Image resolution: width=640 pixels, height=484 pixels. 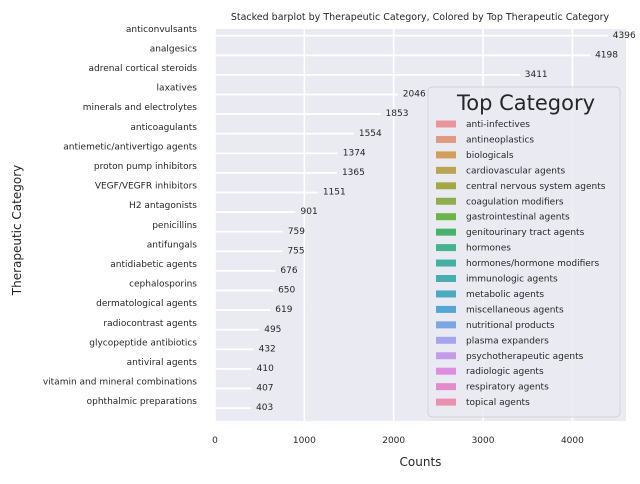 What do you see at coordinates (177, 89) in the screenshot?
I see `y-tick-label: laxatives` at bounding box center [177, 89].